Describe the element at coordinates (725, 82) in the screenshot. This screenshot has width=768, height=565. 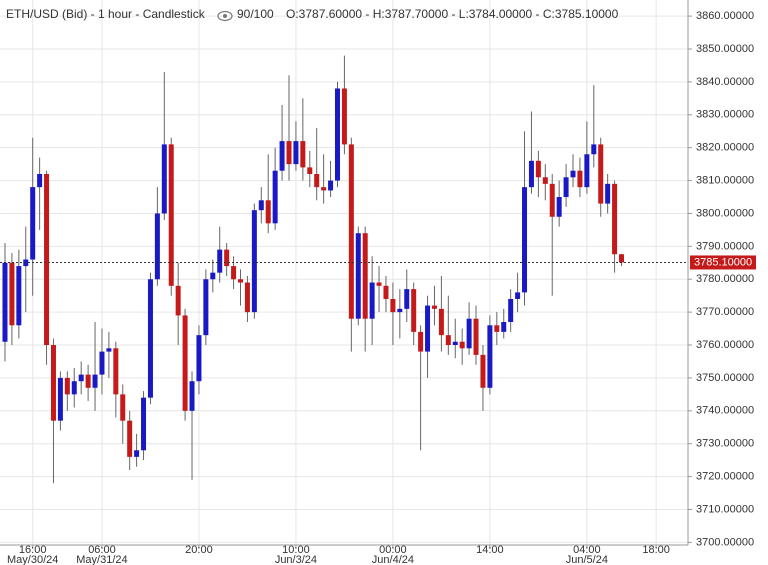
I see `y-tick-label: 3840.00000` at that location.